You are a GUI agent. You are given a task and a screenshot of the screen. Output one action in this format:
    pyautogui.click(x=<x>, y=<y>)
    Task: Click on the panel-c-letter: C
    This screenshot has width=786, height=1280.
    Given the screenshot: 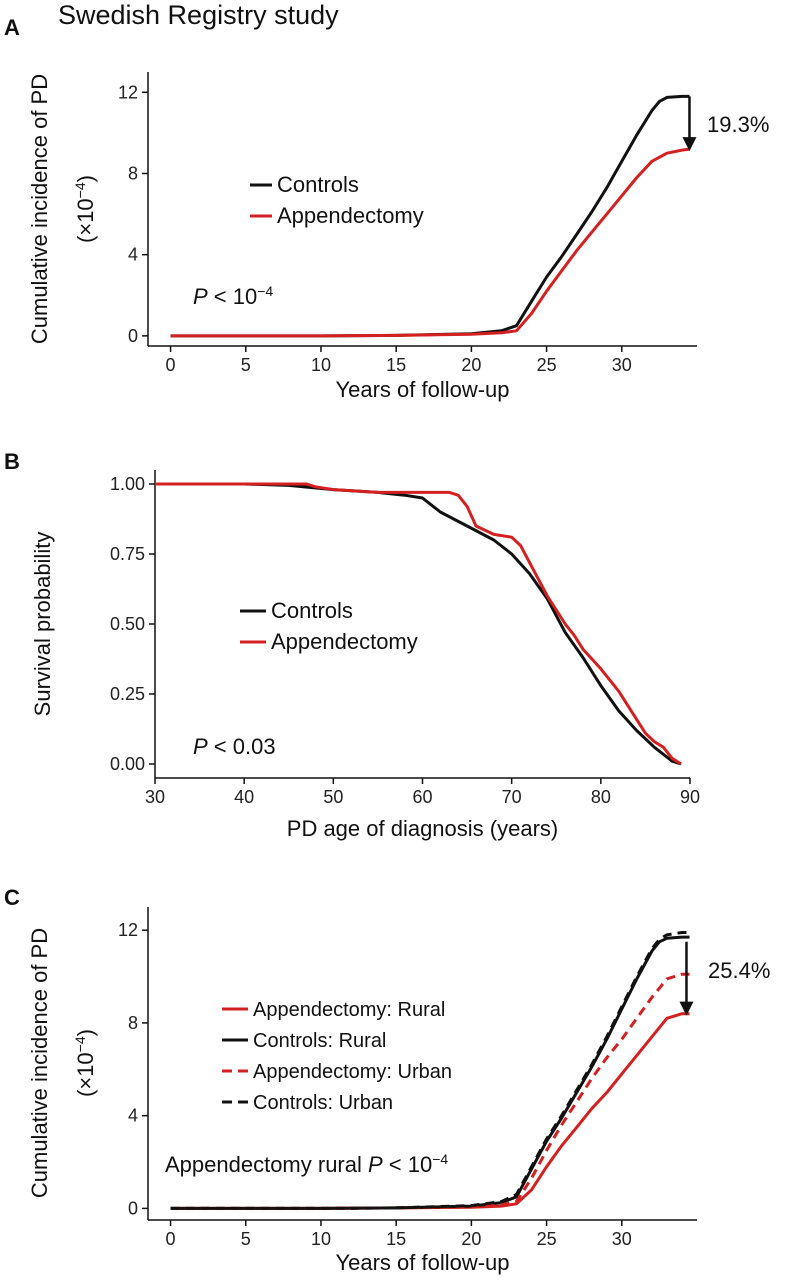 What is the action you would take?
    pyautogui.click(x=12, y=897)
    